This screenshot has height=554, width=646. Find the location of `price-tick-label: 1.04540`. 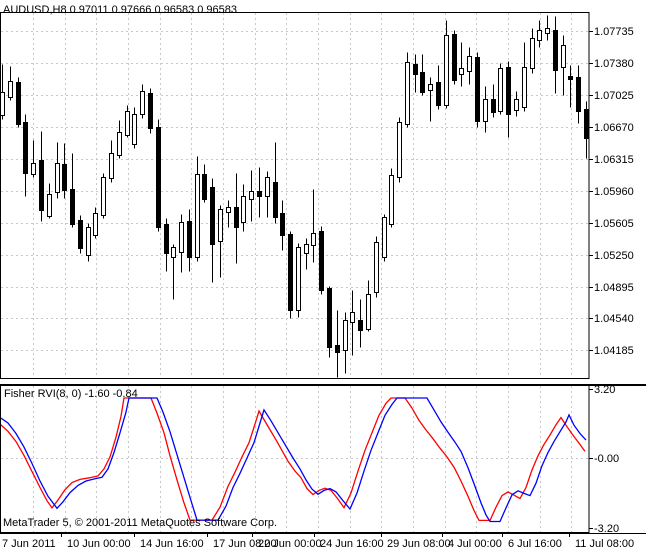

price-tick-label: 1.04540 is located at coordinates (614, 319).